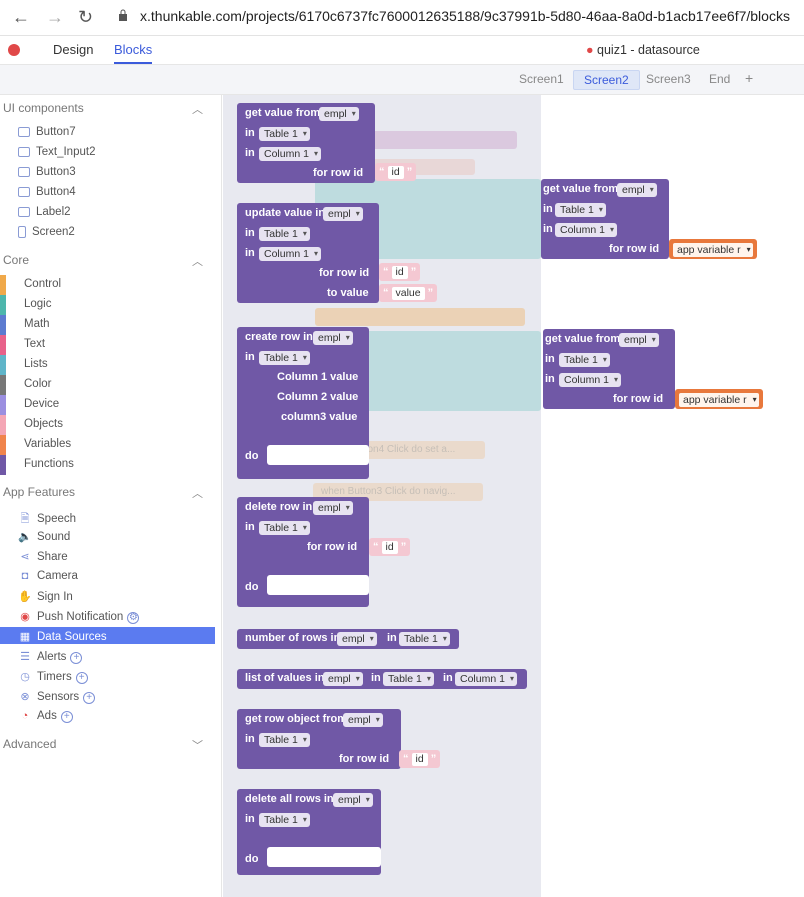  Describe the element at coordinates (133, 618) in the screenshot. I see `settings-icon: ⚙` at that location.